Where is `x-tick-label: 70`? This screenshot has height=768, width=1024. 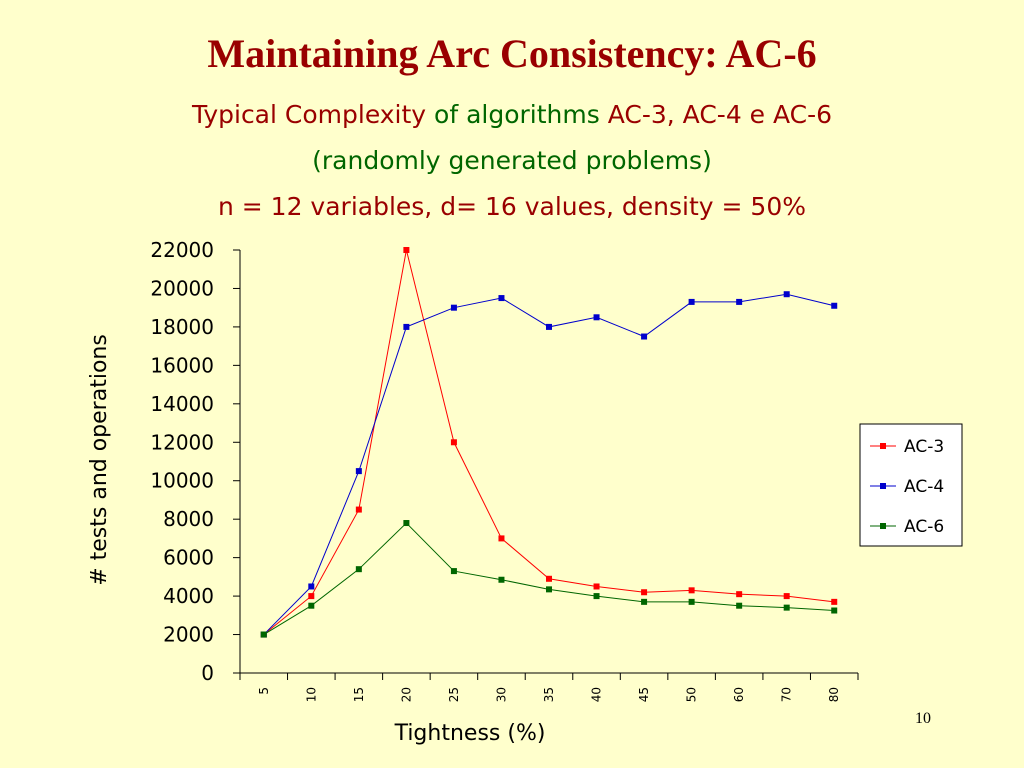
x-tick-label: 70 is located at coordinates (787, 694).